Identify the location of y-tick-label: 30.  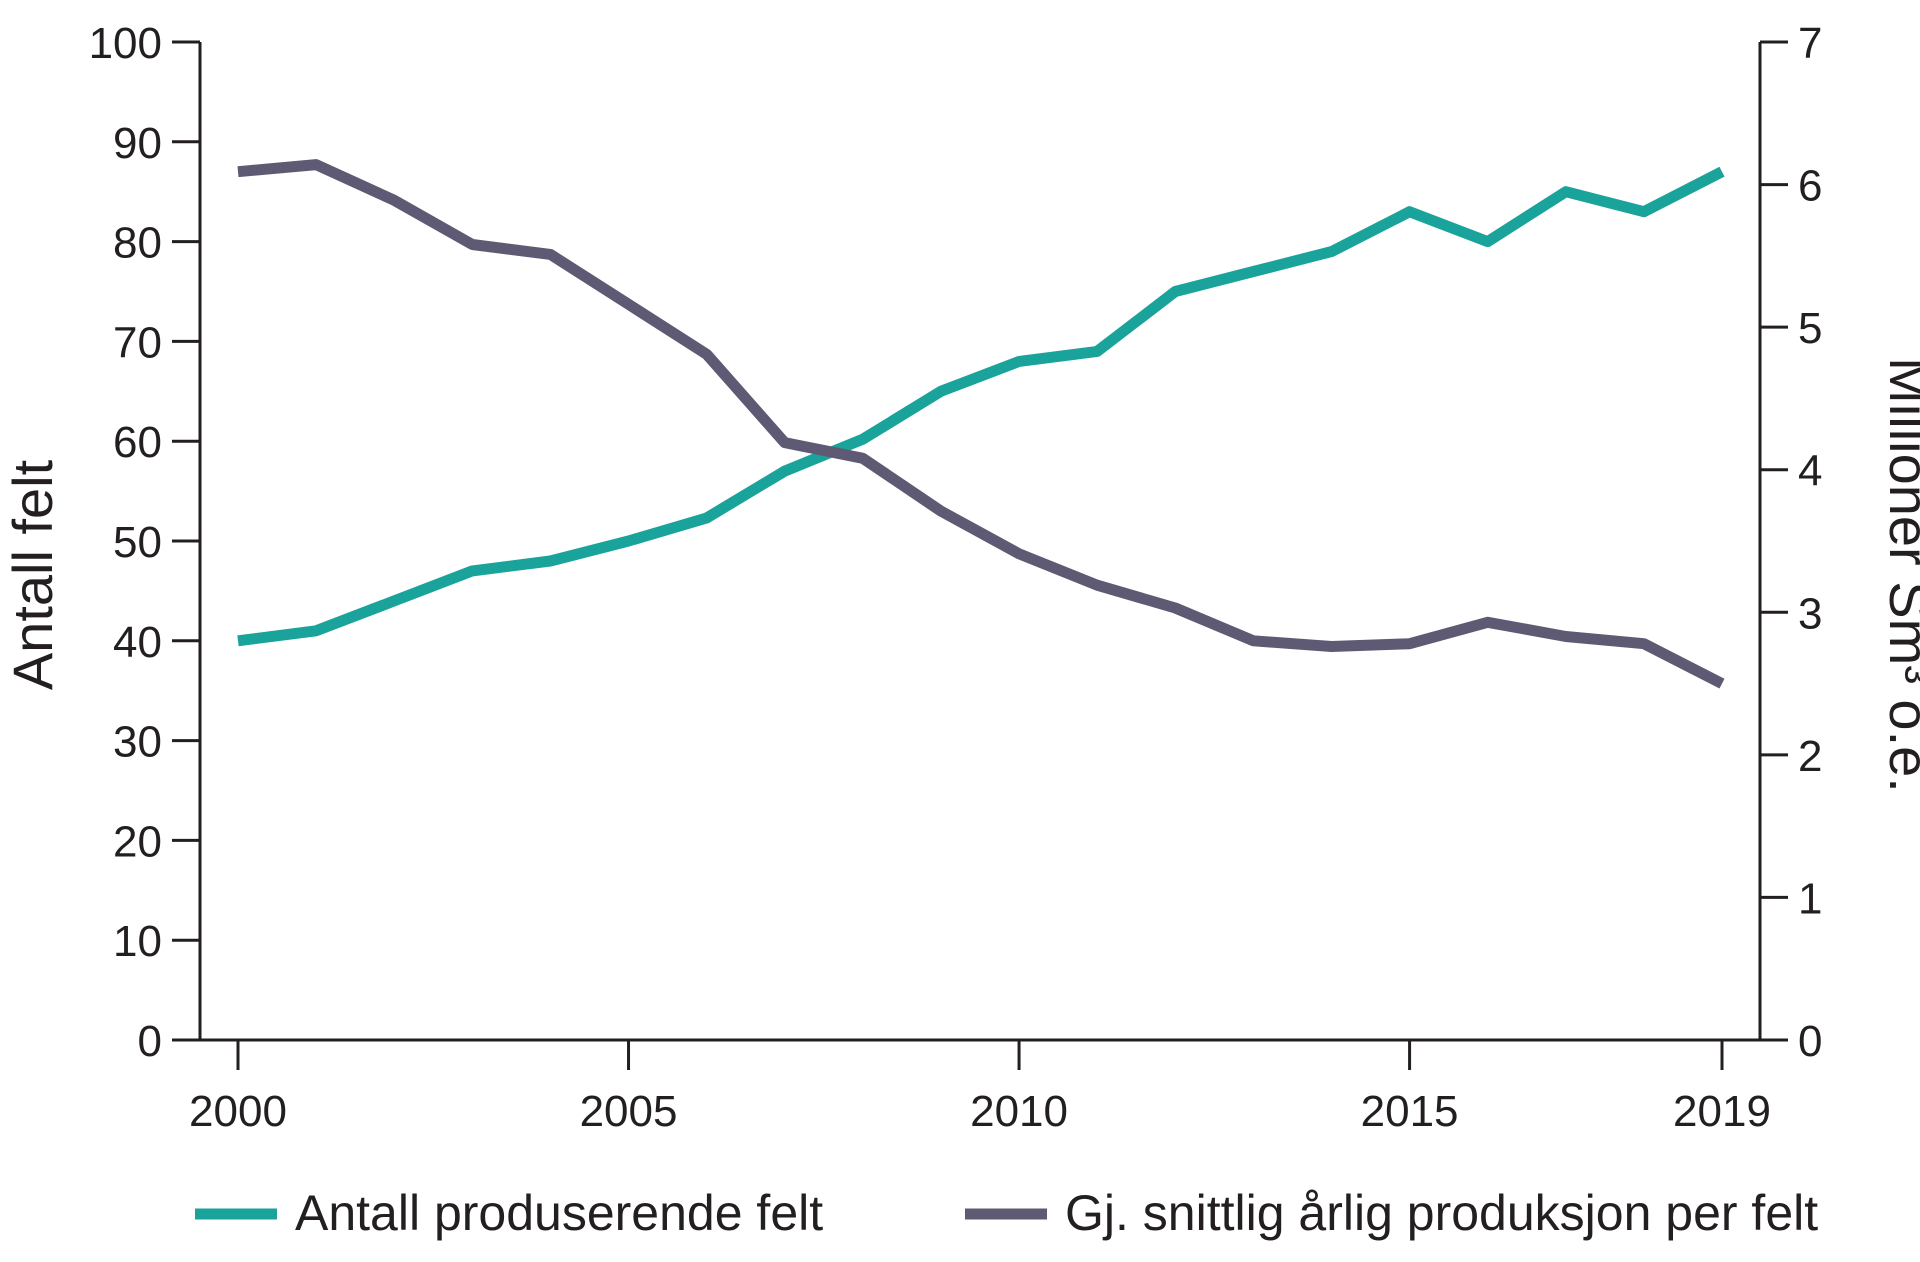
(137, 742).